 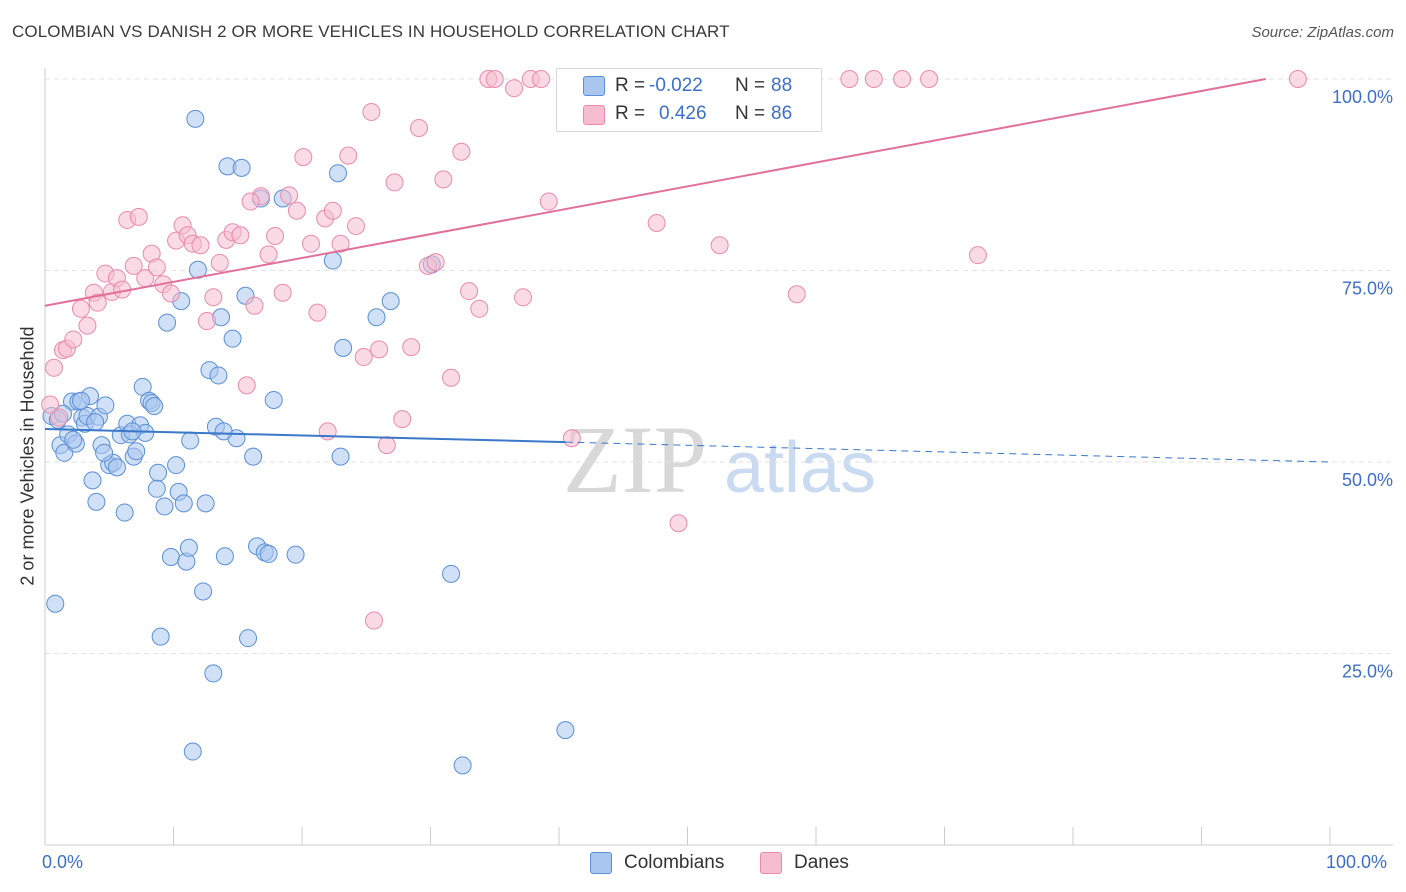 What do you see at coordinates (594, 115) in the screenshot?
I see `legend-swatch-danes` at bounding box center [594, 115].